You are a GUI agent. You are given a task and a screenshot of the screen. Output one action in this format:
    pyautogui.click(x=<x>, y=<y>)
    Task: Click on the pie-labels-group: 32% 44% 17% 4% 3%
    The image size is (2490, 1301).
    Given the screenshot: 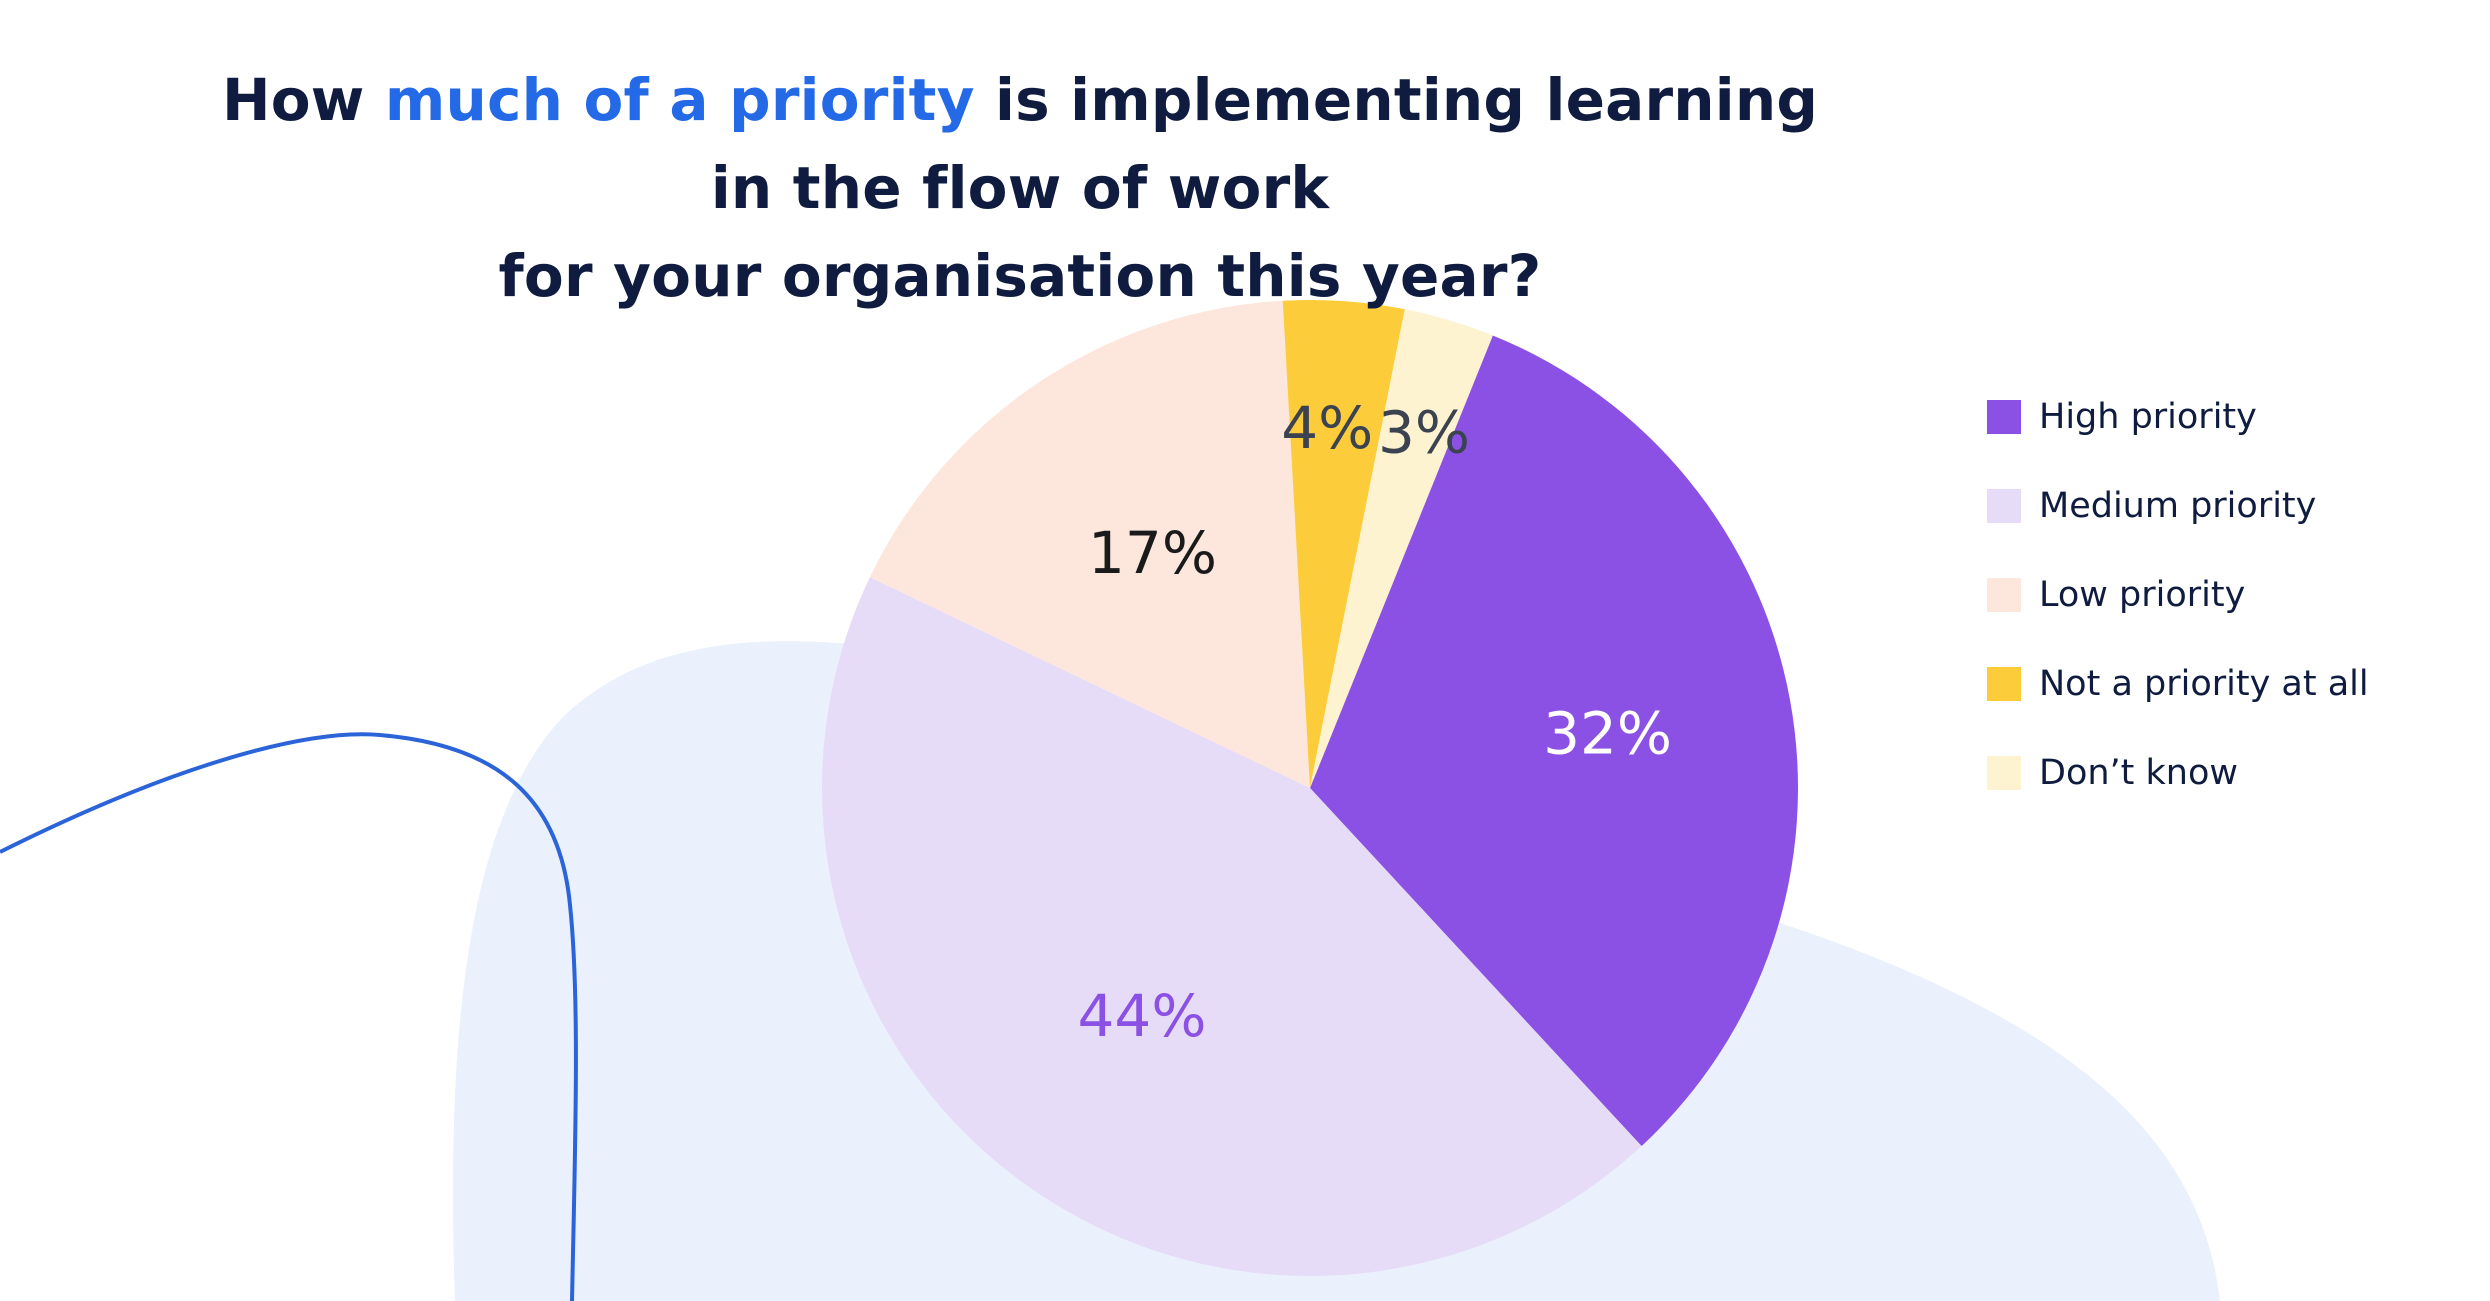 What is the action you would take?
    pyautogui.click(x=1375, y=722)
    